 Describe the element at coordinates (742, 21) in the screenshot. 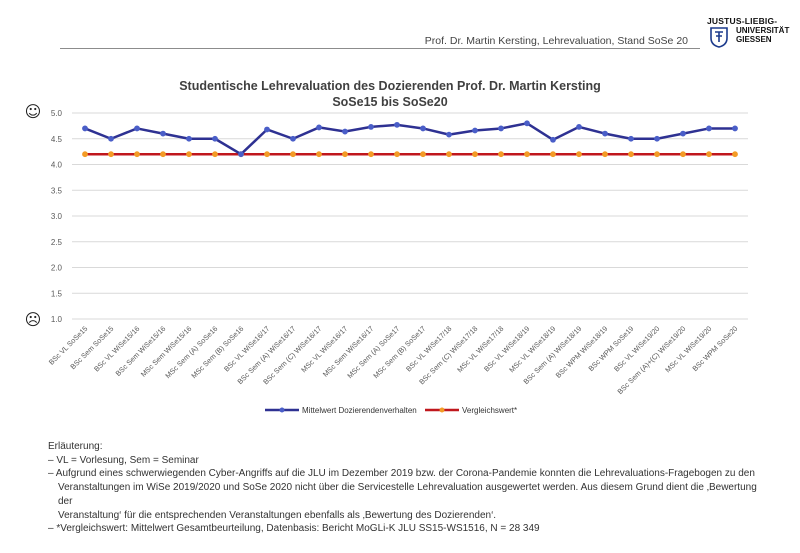

I see `logo-line1: JUSTUS-LIEBIG-` at that location.